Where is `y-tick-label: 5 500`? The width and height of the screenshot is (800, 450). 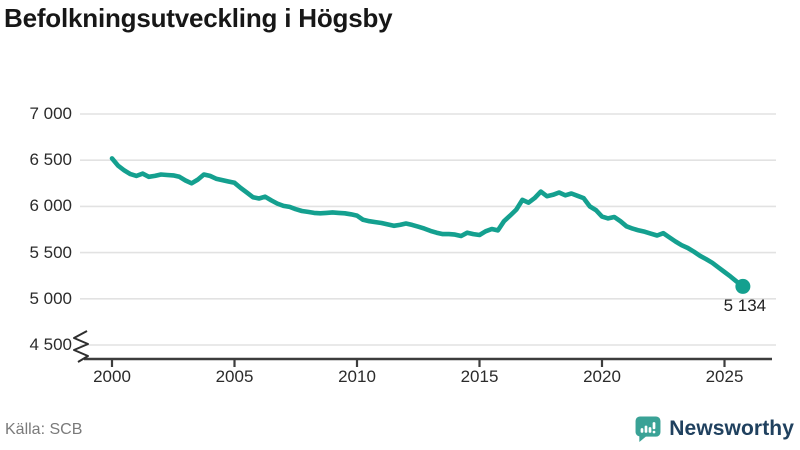
y-tick-label: 5 500 is located at coordinates (50, 252).